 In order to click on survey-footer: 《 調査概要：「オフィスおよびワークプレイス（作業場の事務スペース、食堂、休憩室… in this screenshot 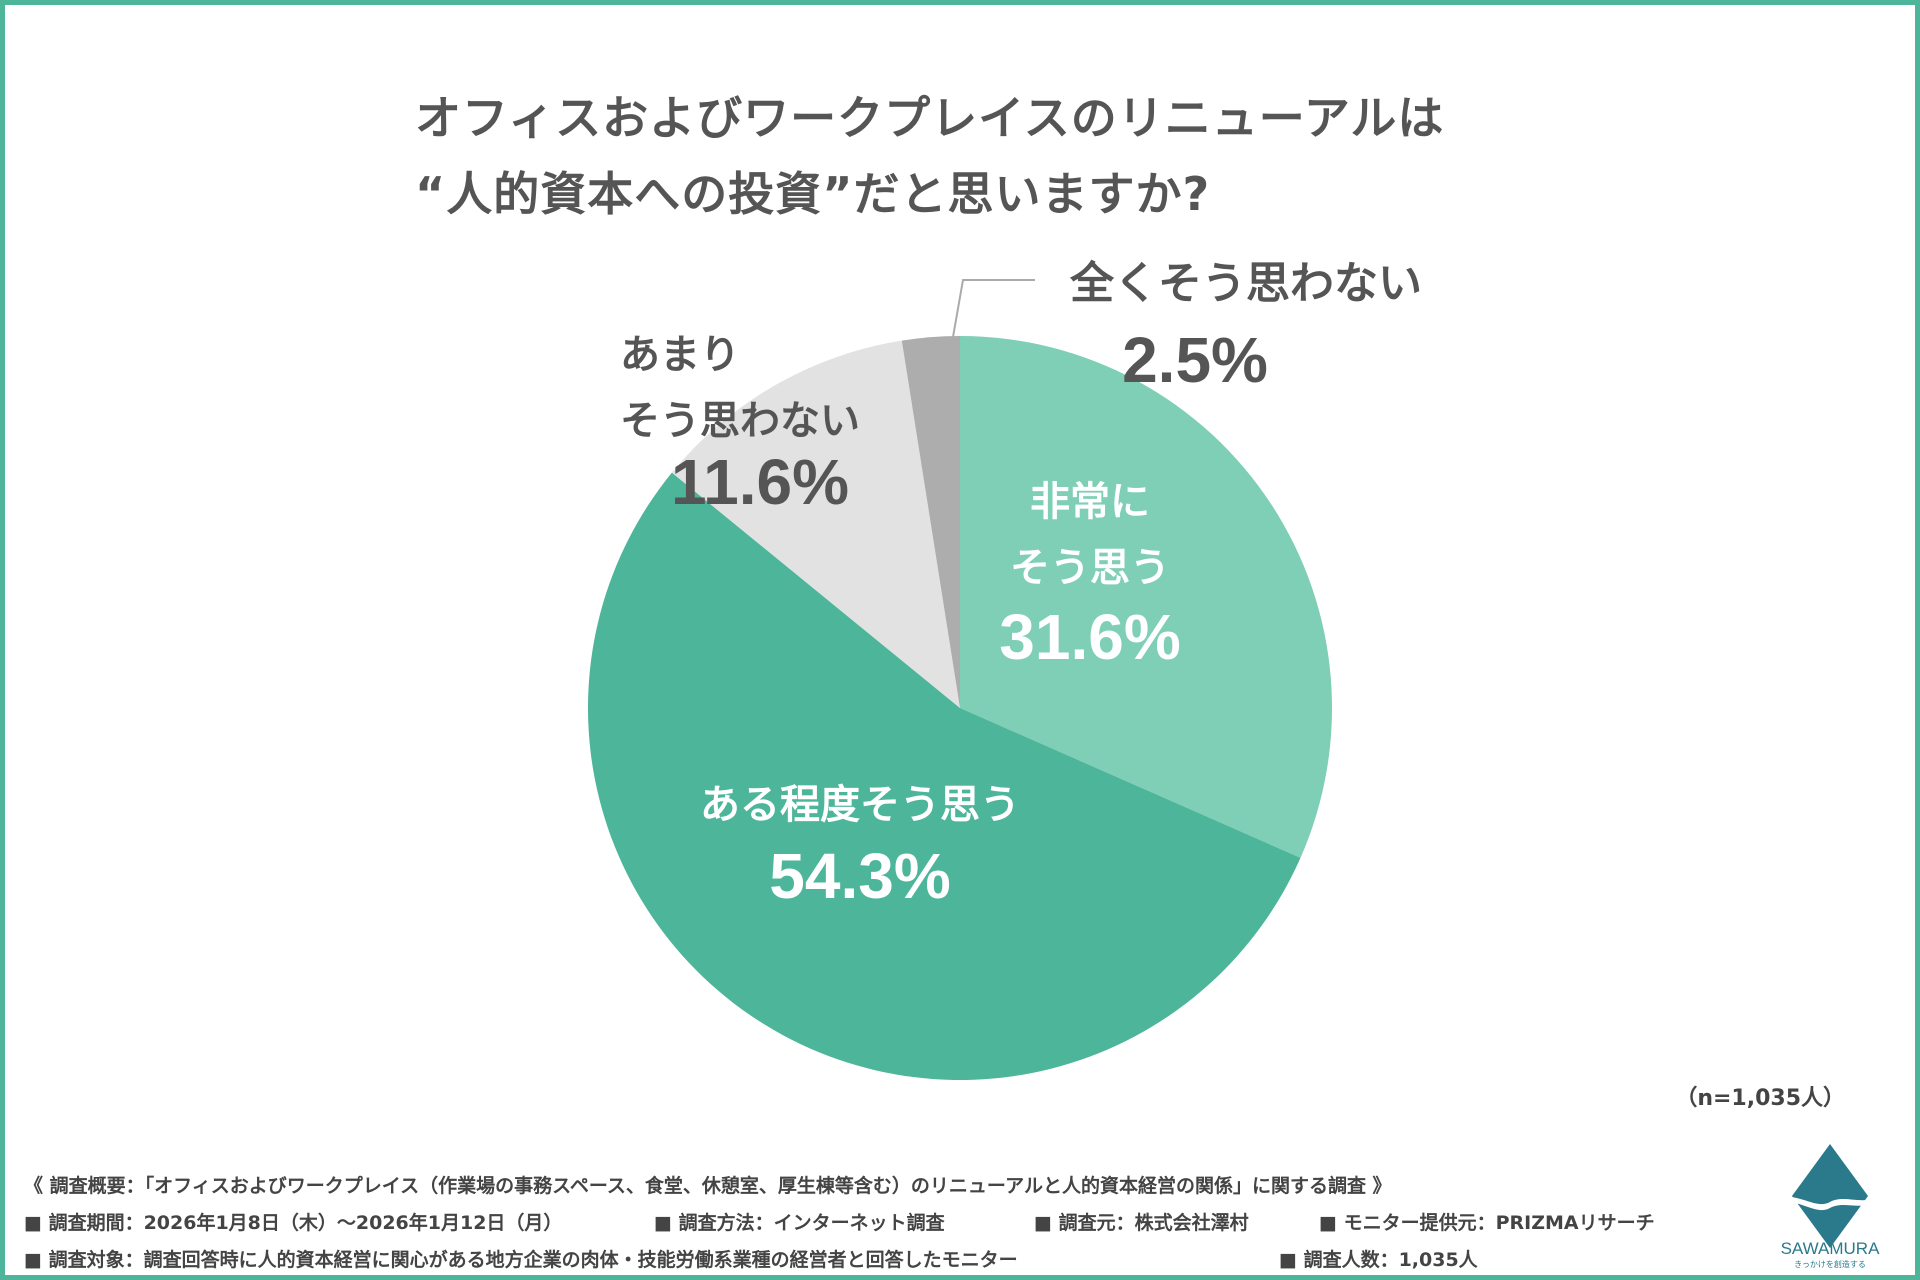, I will do `click(839, 1223)`.